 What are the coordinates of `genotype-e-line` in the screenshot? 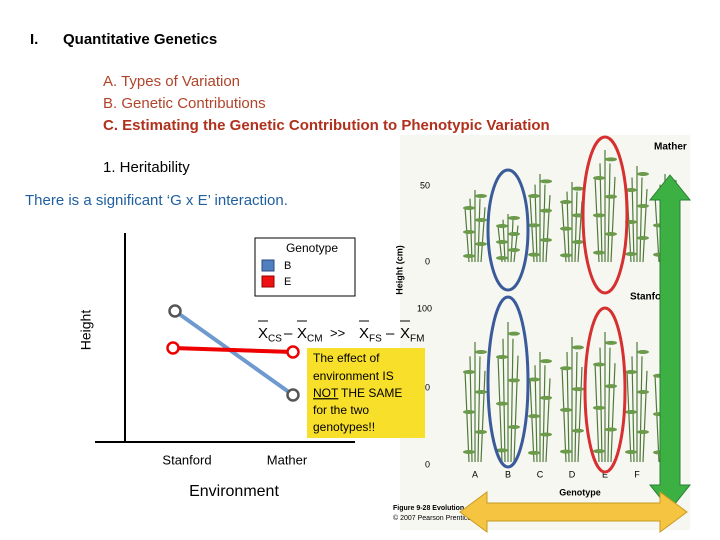 It's located at (233, 350).